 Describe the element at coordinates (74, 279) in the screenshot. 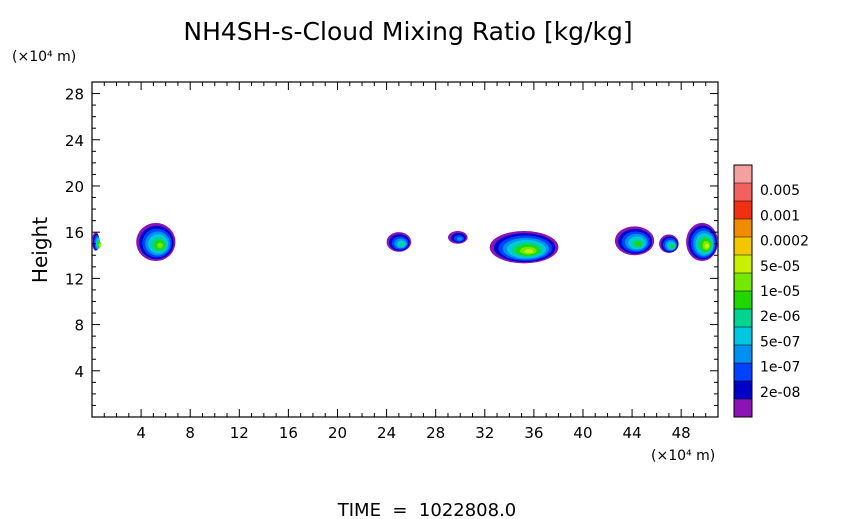

I see `y-tick-label: 12` at that location.